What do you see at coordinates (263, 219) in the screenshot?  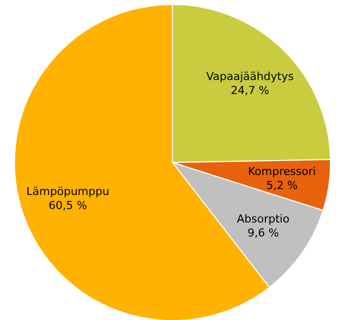 I see `slice-label: Absorptio` at bounding box center [263, 219].